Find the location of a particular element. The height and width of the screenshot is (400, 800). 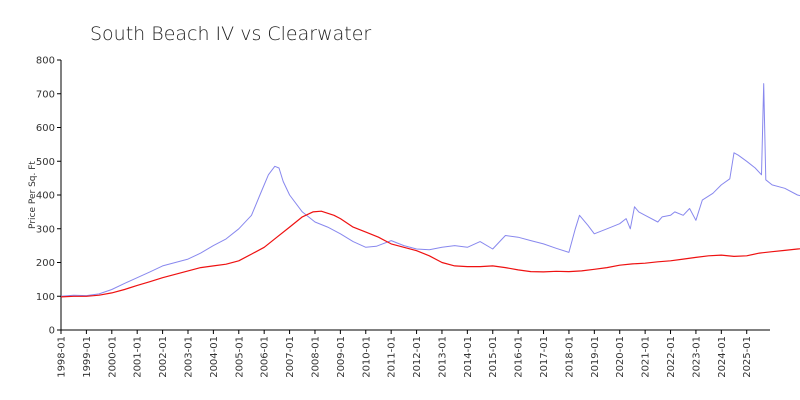

x-tick-label: 2000-01 is located at coordinates (112, 357).